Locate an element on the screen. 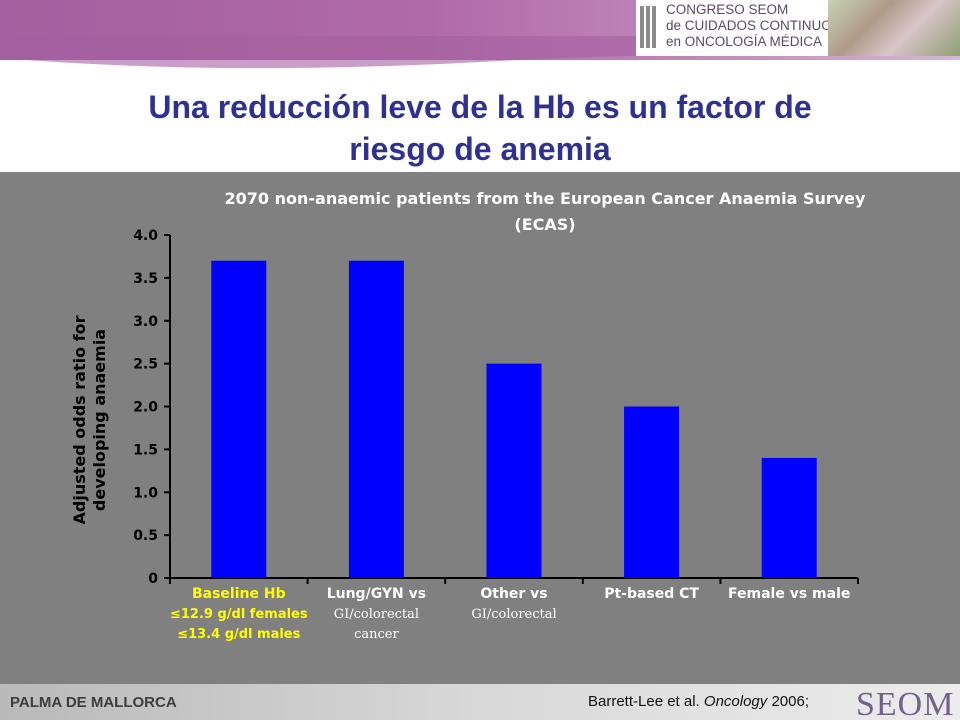 This screenshot has height=724, width=960. header-photo is located at coordinates (894, 28).